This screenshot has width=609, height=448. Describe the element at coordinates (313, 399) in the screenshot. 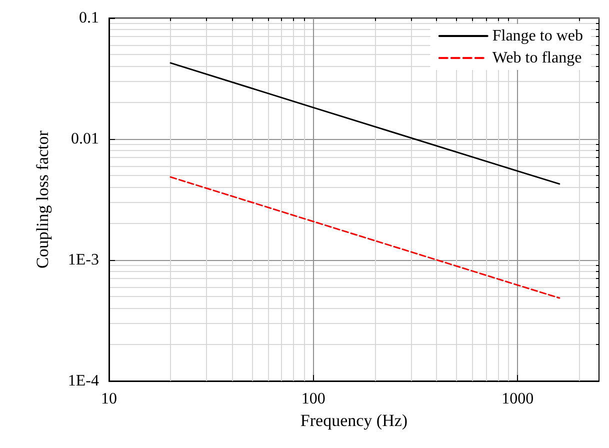

I see `x-tick-label: 100` at that location.